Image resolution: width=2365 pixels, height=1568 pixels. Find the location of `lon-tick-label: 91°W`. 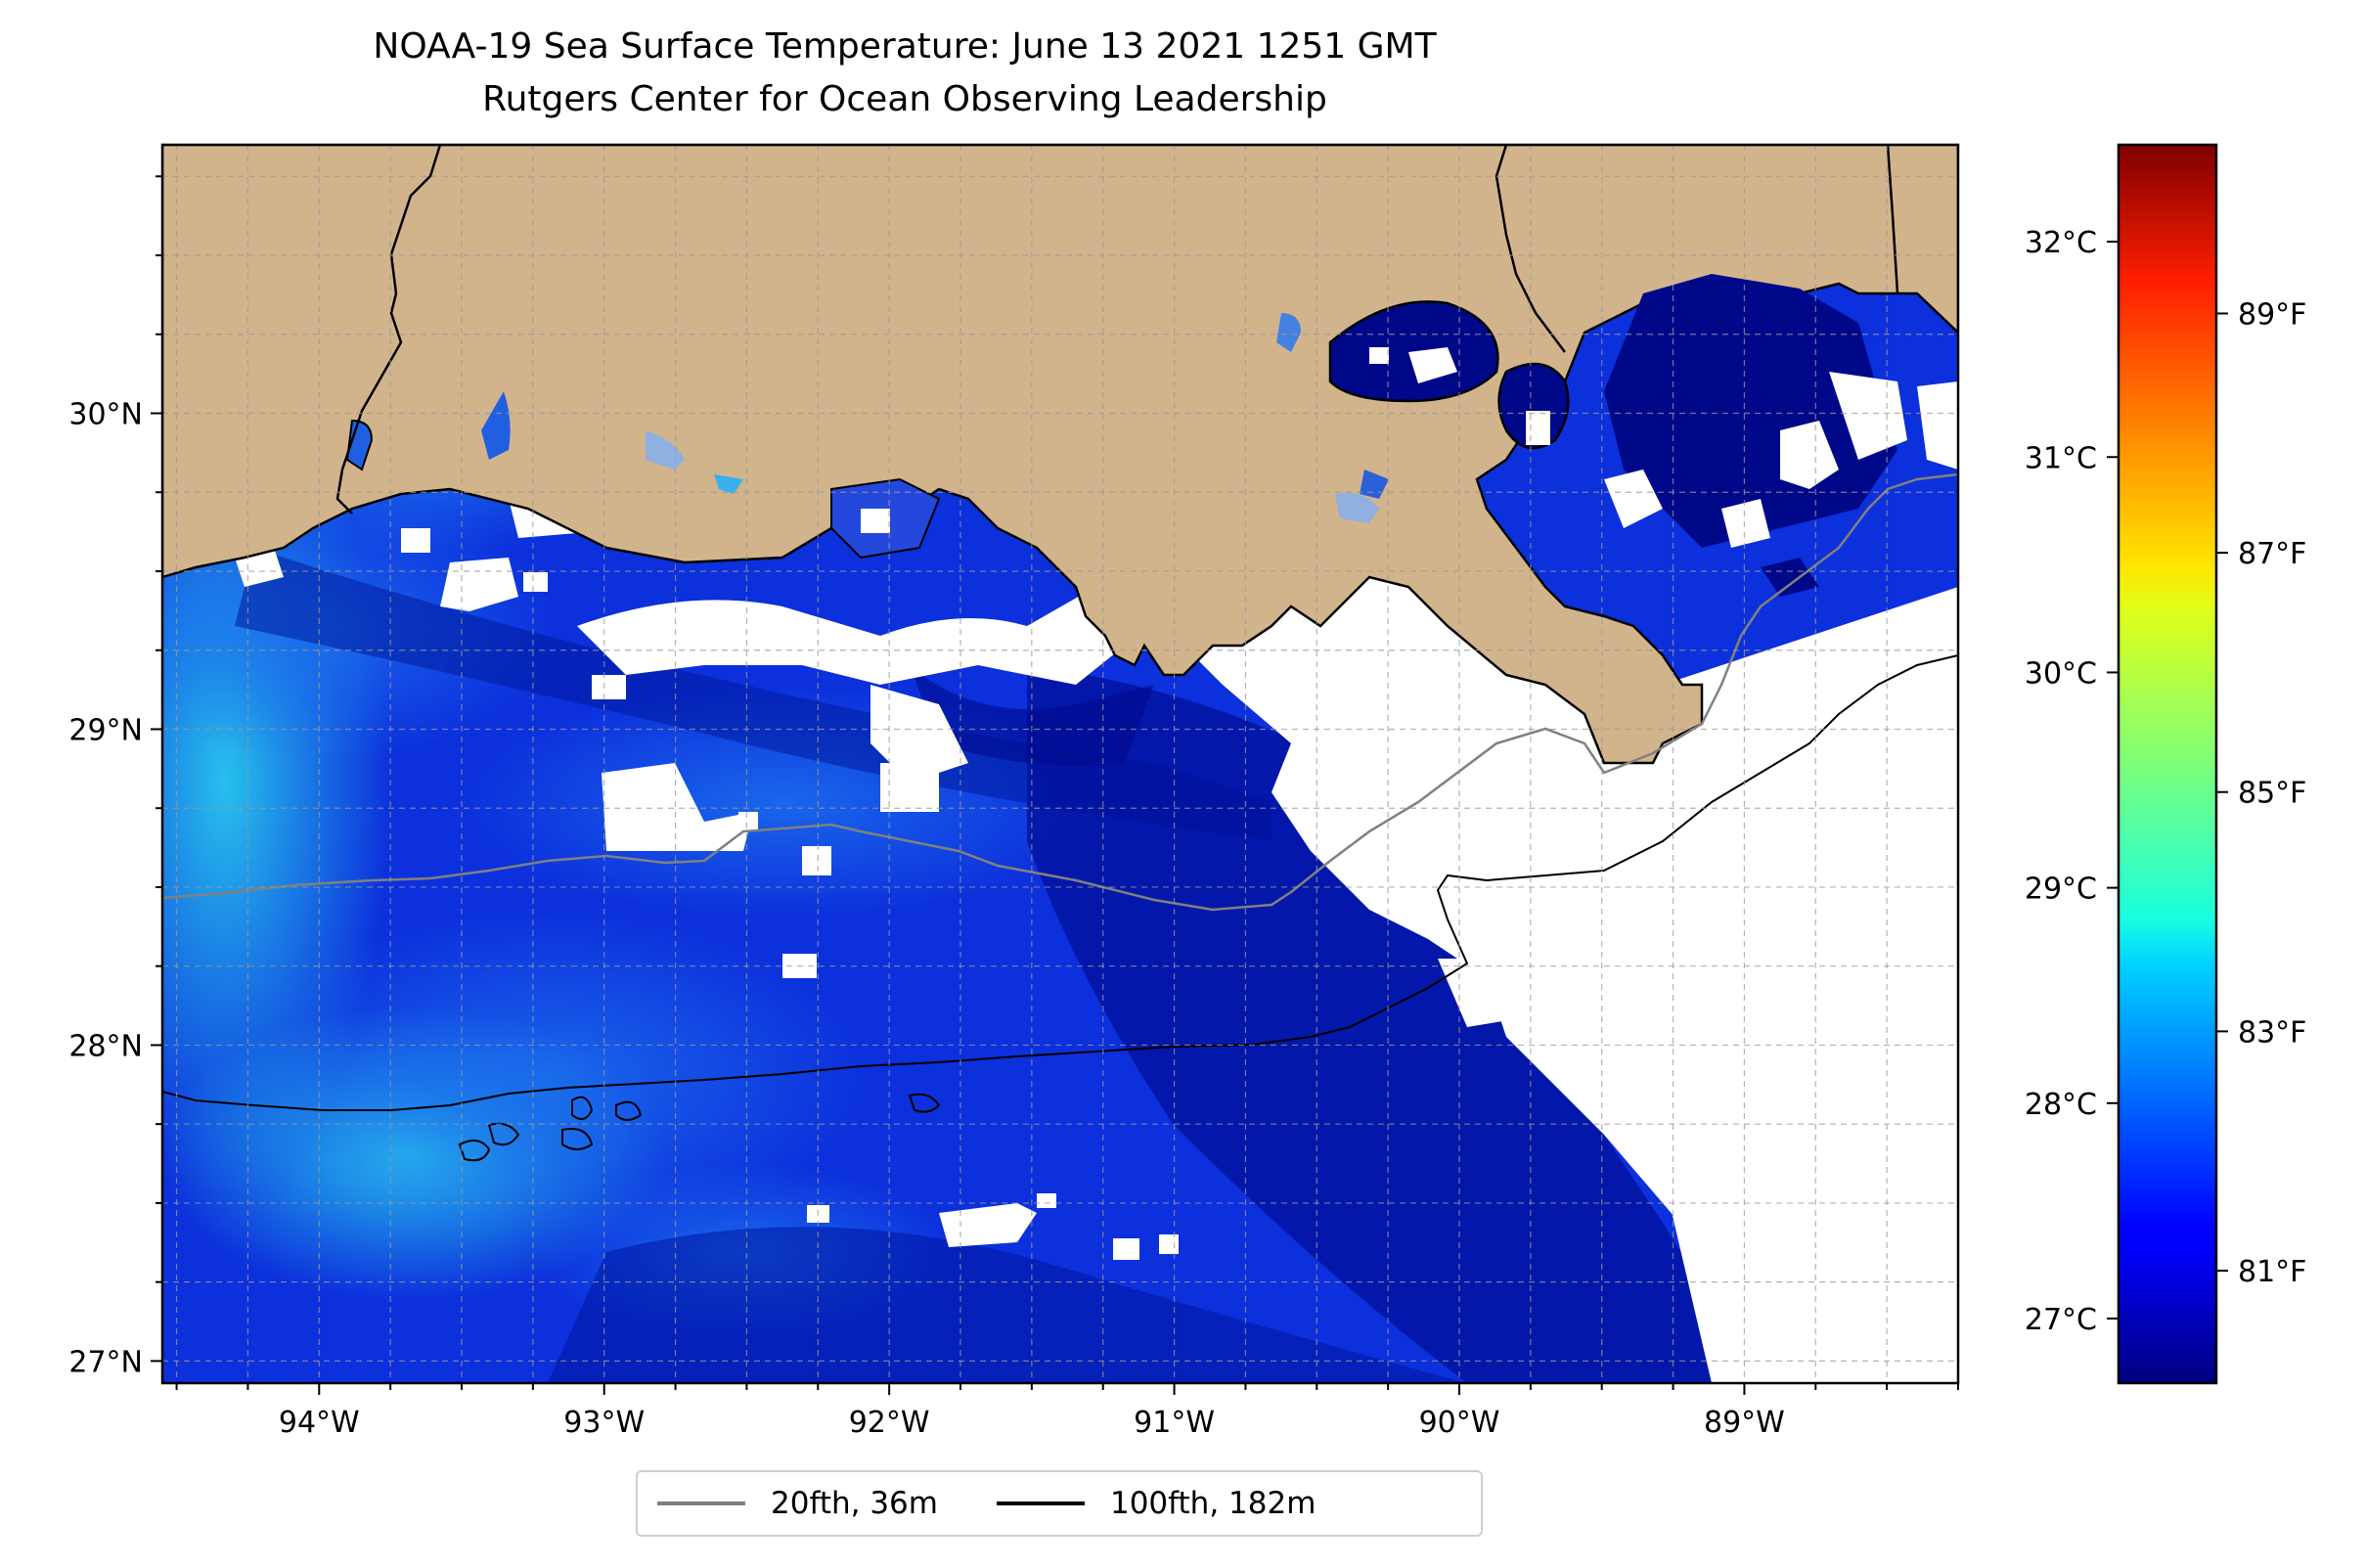

lon-tick-label: 91°W is located at coordinates (1174, 1423).